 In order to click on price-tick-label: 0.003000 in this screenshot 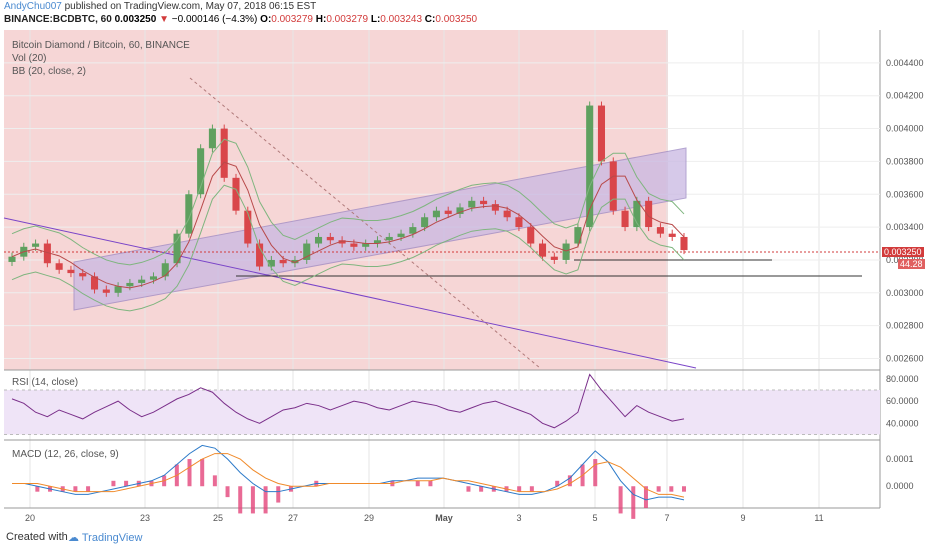, I will do `click(905, 293)`.